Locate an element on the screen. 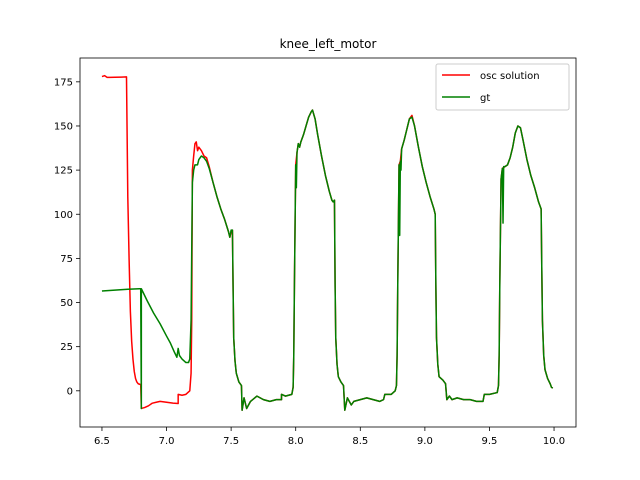  legend-label-osc-solution: osc solution is located at coordinates (510, 76).